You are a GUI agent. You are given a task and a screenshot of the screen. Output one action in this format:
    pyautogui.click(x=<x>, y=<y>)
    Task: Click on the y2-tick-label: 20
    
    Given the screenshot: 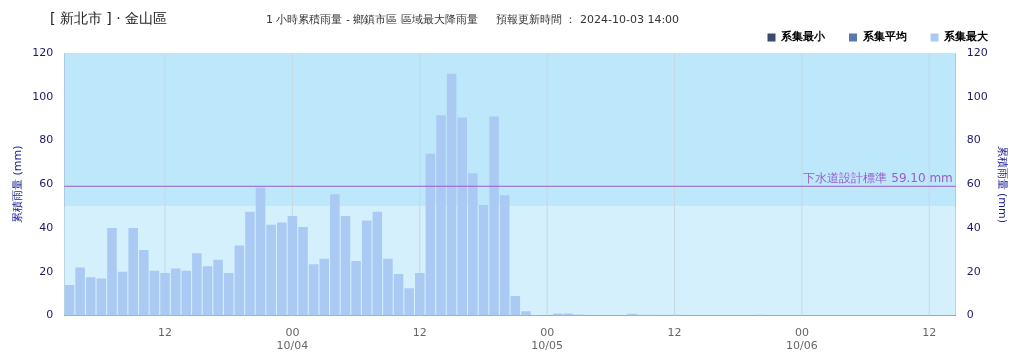 What is the action you would take?
    pyautogui.click(x=973, y=271)
    